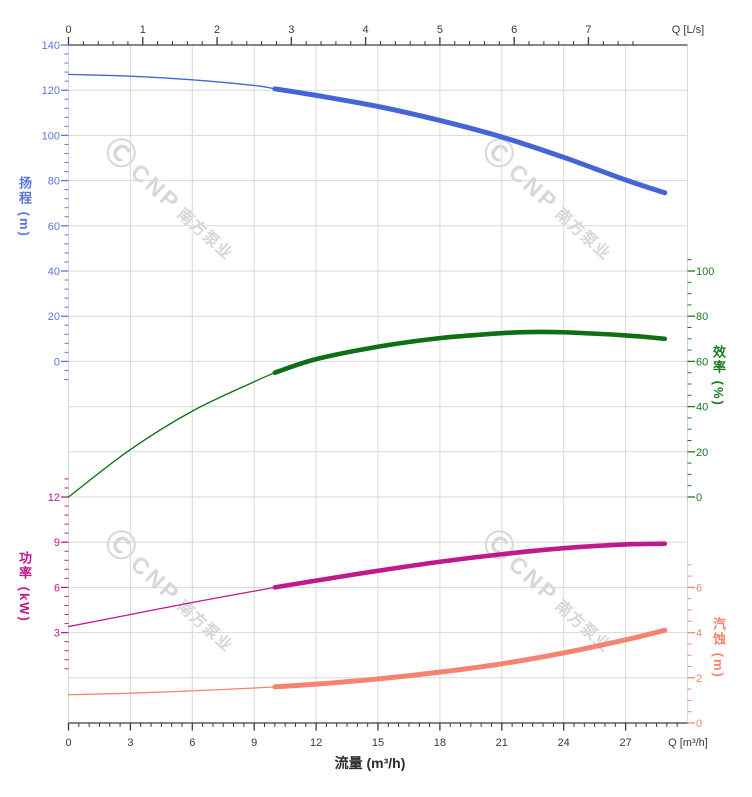 This screenshot has height=797, width=752. Describe the element at coordinates (24, 587) in the screenshot. I see `power-axis-title: 功率 (kW)` at that location.